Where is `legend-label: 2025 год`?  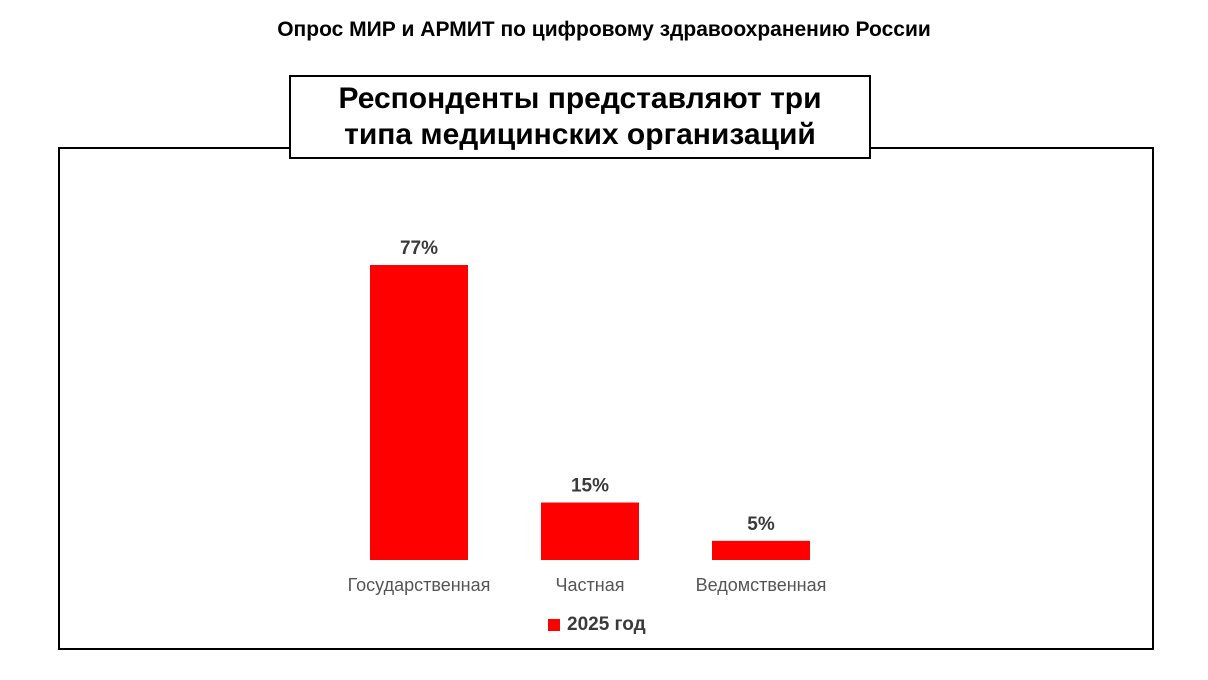 legend-label: 2025 год is located at coordinates (606, 624).